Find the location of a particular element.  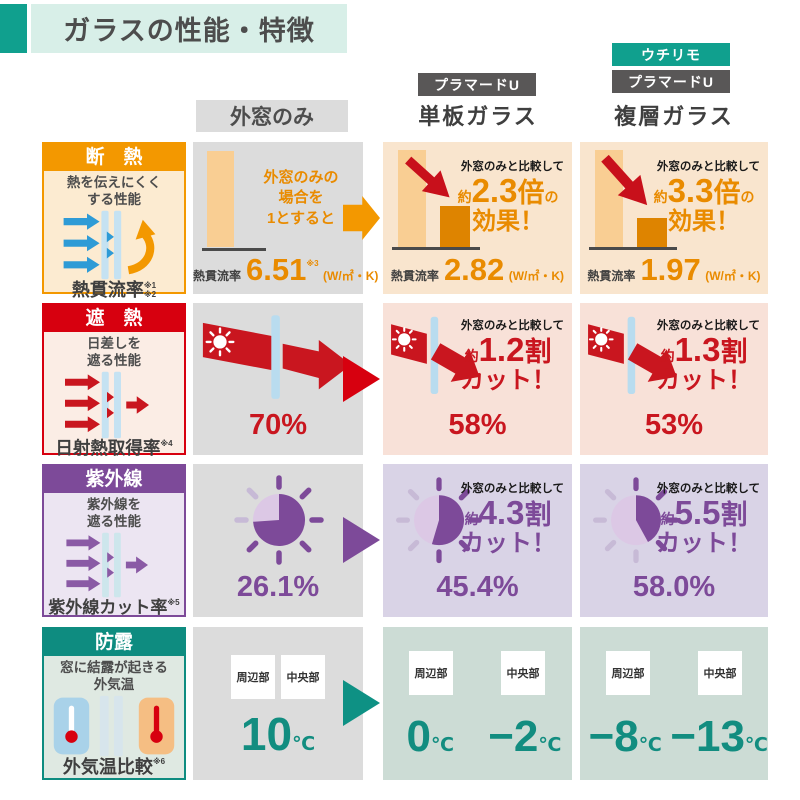

uv-double-cell: 外窓のみと比較して 約5.5割 カット！ 58.0% is located at coordinates (674, 540).